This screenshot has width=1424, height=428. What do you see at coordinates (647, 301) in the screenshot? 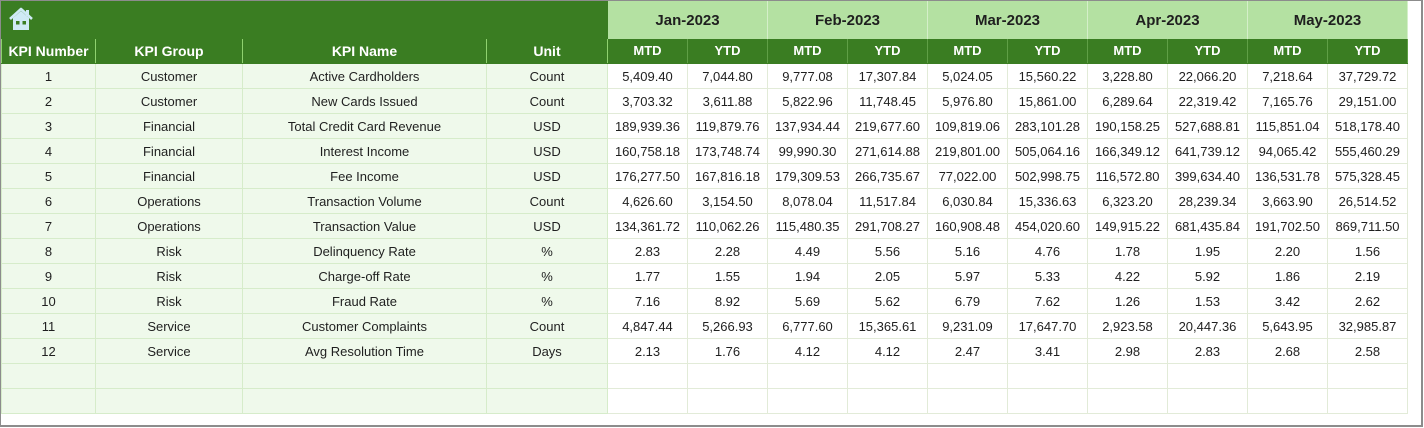
I see `mtd-value-cell: 7.16` at bounding box center [647, 301].